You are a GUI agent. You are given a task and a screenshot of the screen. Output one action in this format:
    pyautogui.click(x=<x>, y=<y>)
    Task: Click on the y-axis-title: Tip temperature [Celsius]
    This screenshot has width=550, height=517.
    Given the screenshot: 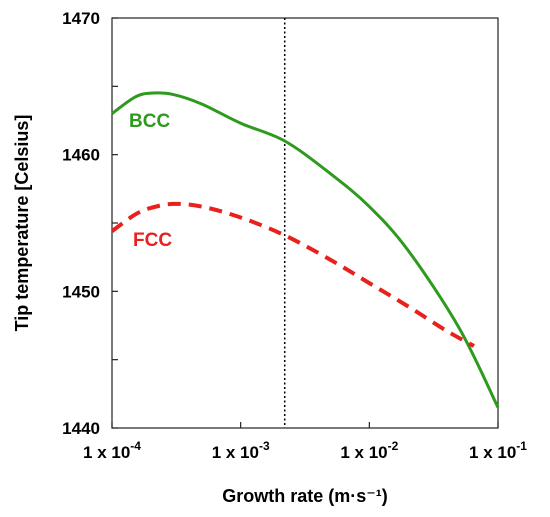 What is the action you would take?
    pyautogui.click(x=22, y=223)
    